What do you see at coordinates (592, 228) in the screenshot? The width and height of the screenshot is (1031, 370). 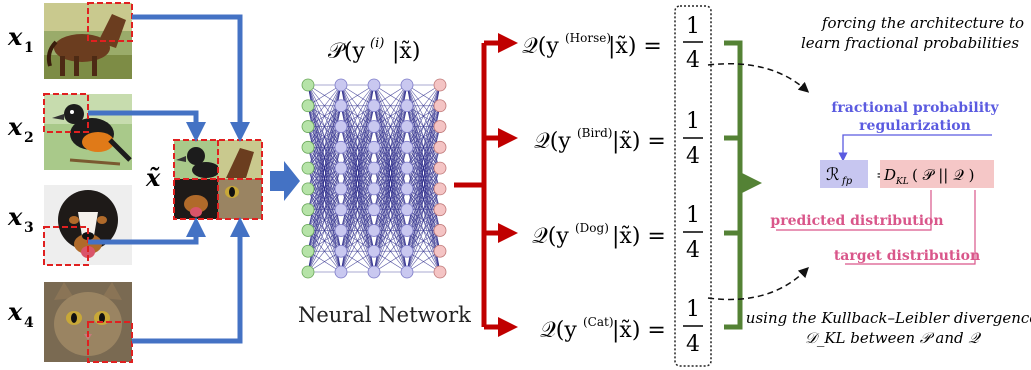 I see `svg-text: (Dog)` at bounding box center [592, 228].